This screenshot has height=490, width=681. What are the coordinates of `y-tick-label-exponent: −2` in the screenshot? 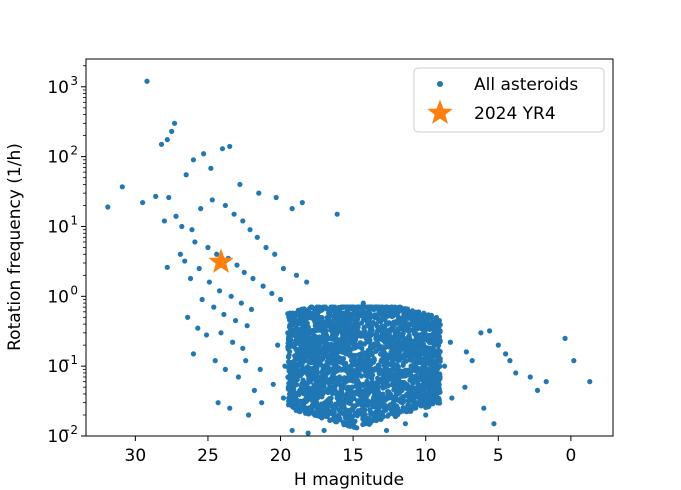 It's located at (69, 430).